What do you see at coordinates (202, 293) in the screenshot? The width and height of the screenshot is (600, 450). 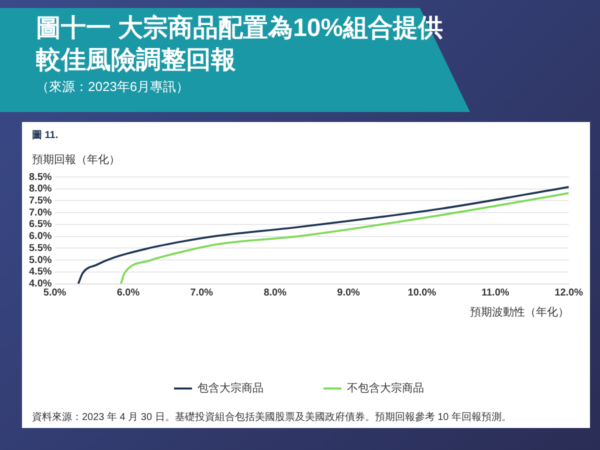 I see `x-tick-label: 7.0%` at bounding box center [202, 293].